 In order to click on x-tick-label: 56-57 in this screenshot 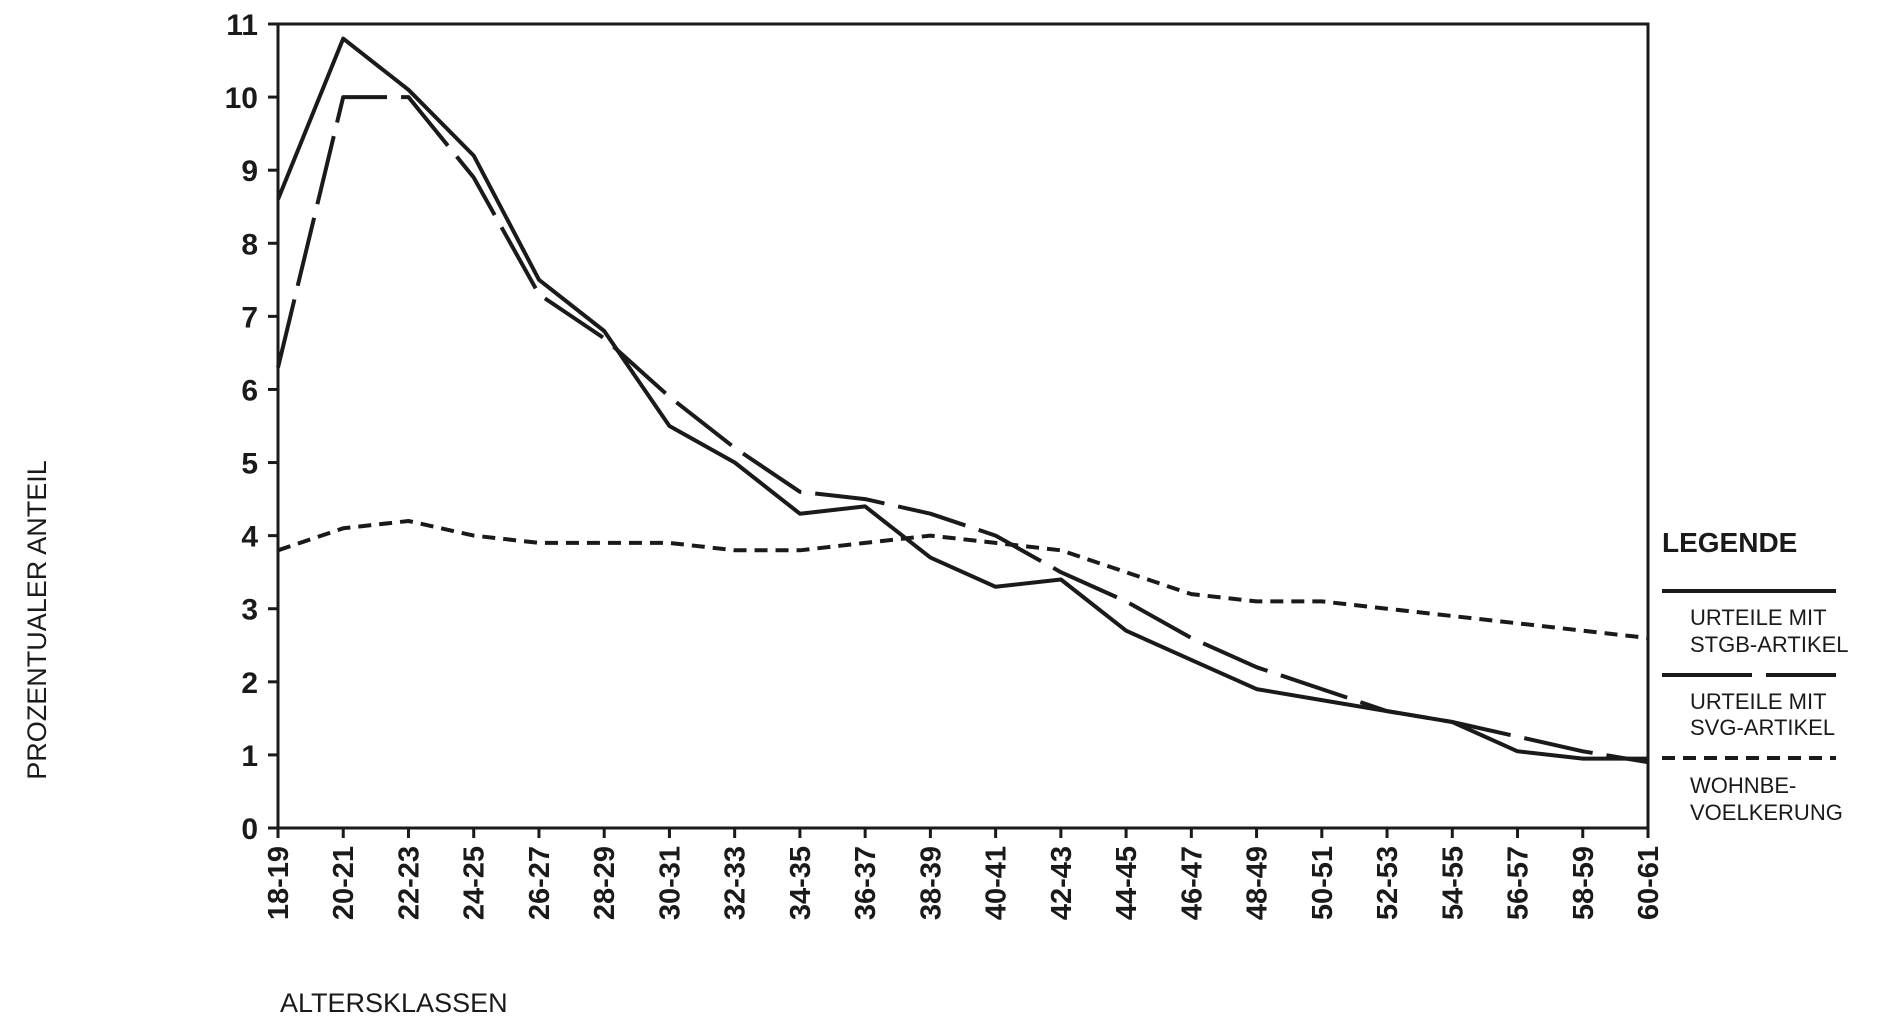, I will do `click(1519, 883)`.